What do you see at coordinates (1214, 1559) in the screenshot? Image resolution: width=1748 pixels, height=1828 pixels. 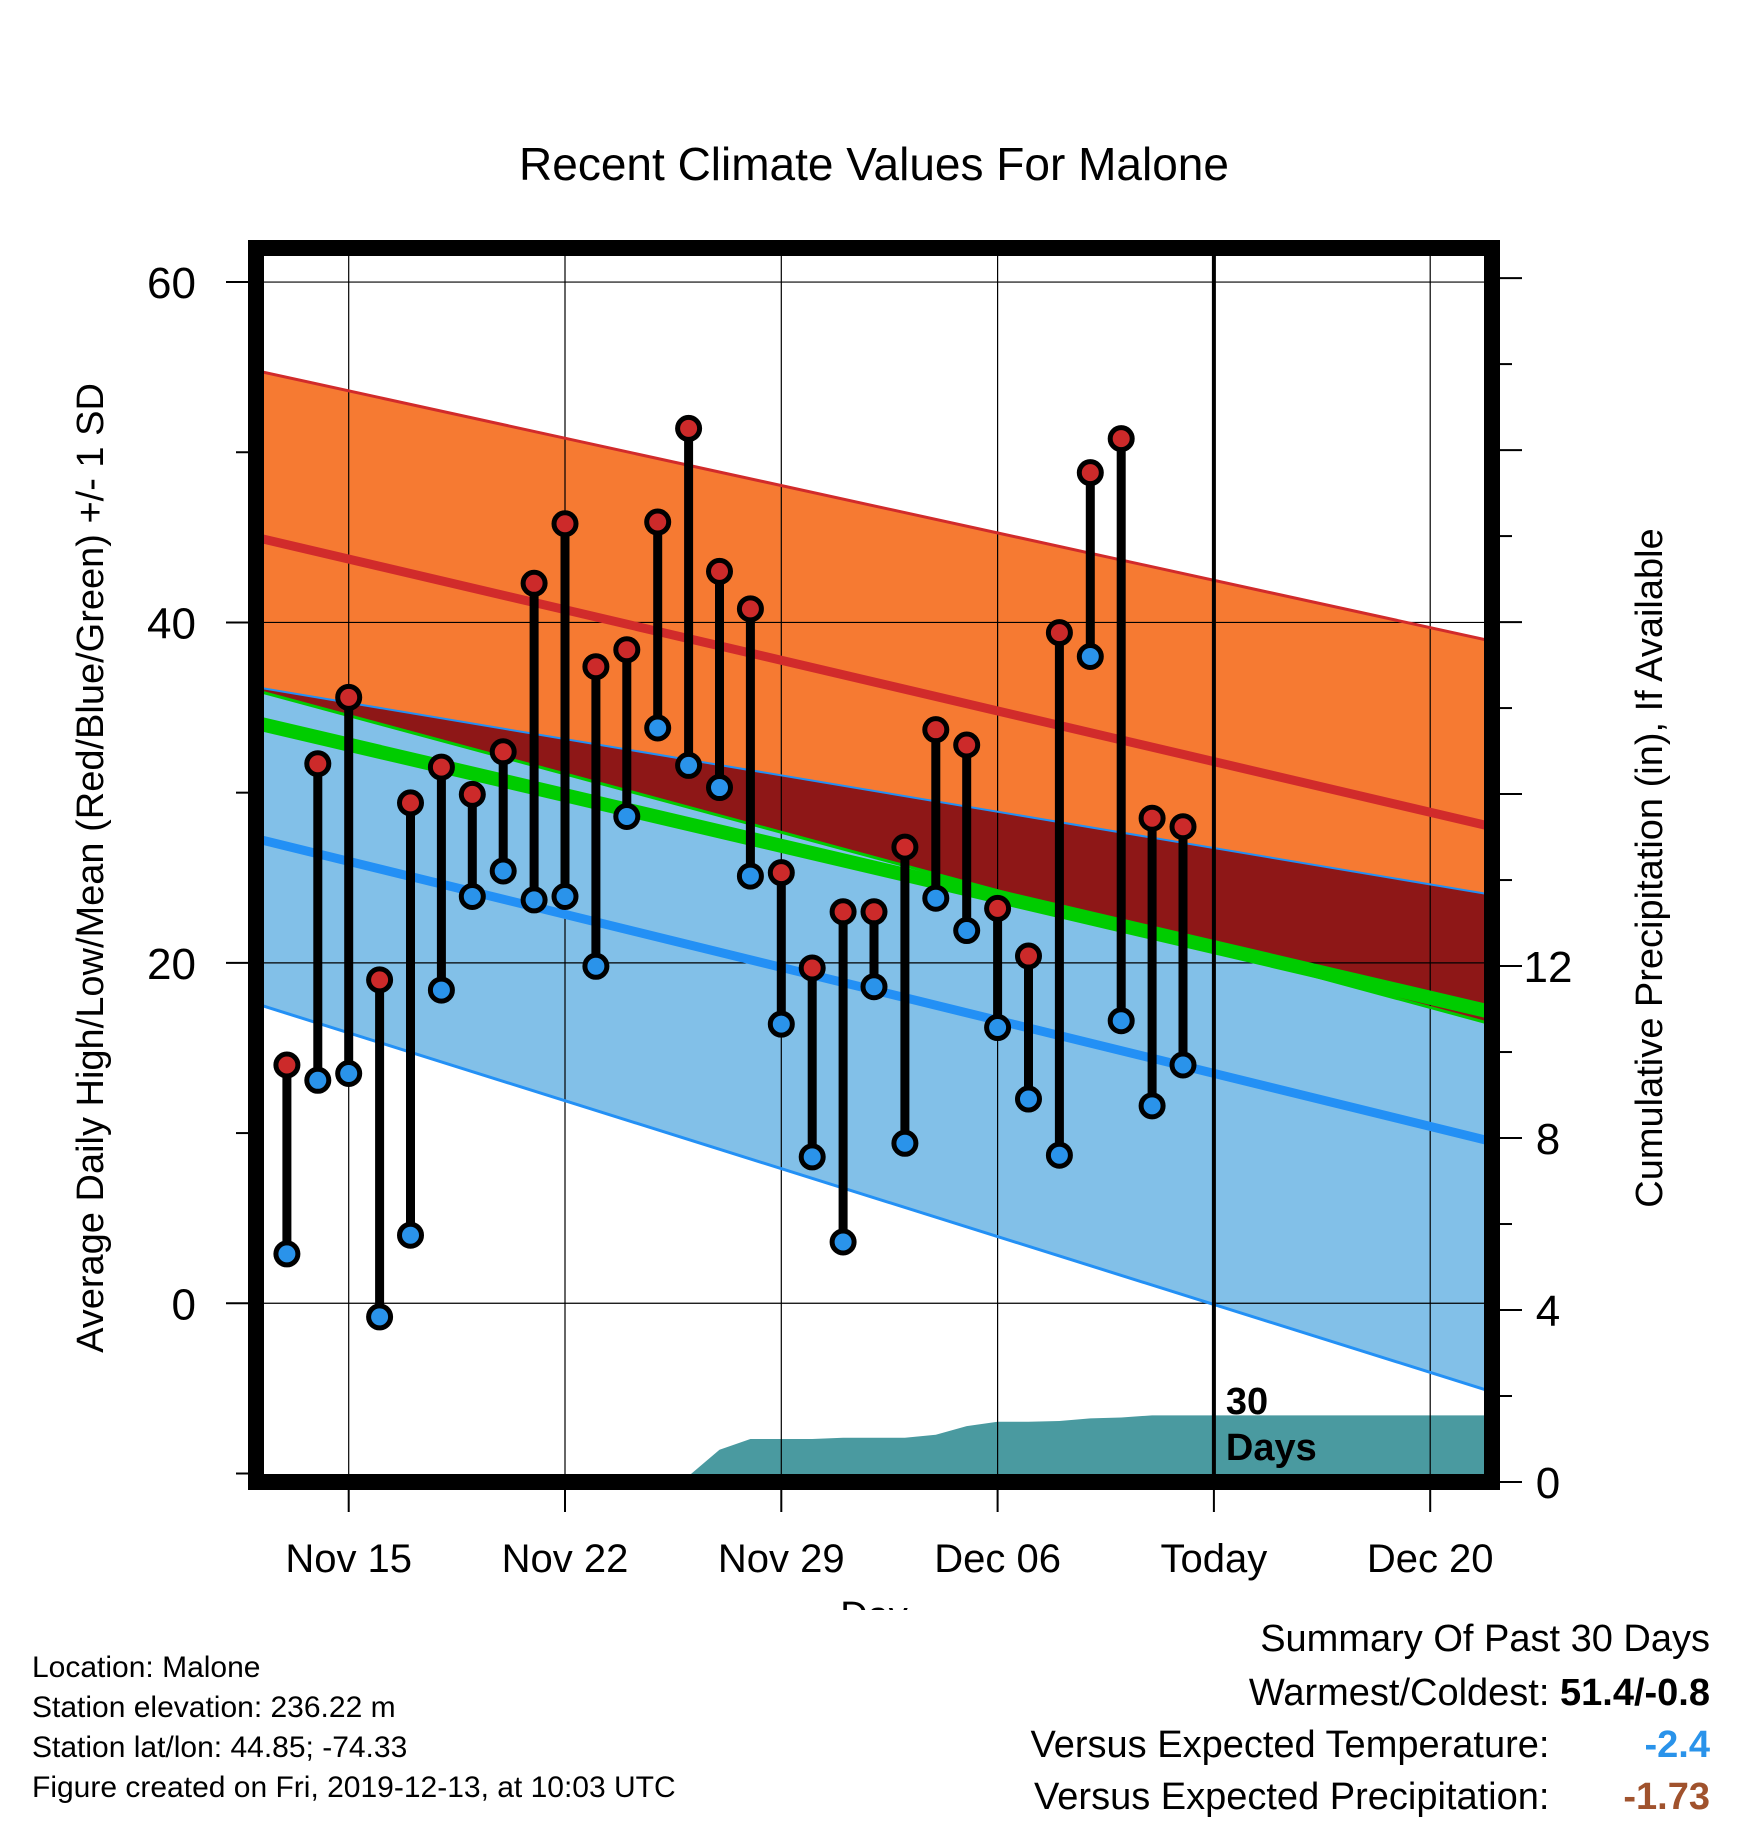 I see `x-tick-label: Today` at bounding box center [1214, 1559].